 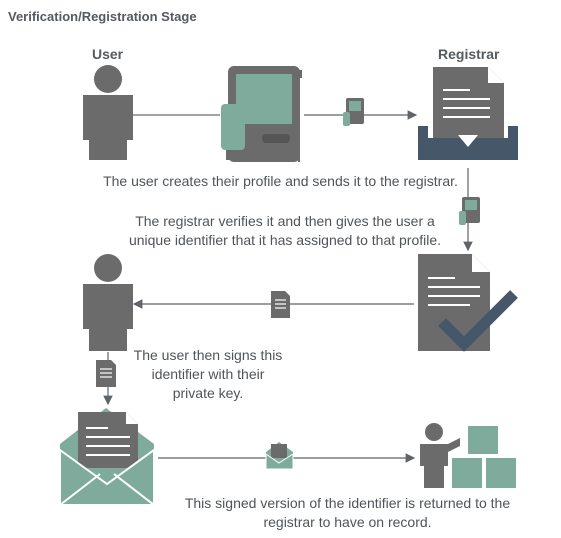 What do you see at coordinates (468, 455) in the screenshot?
I see `person-with-blocks-icon` at bounding box center [468, 455].